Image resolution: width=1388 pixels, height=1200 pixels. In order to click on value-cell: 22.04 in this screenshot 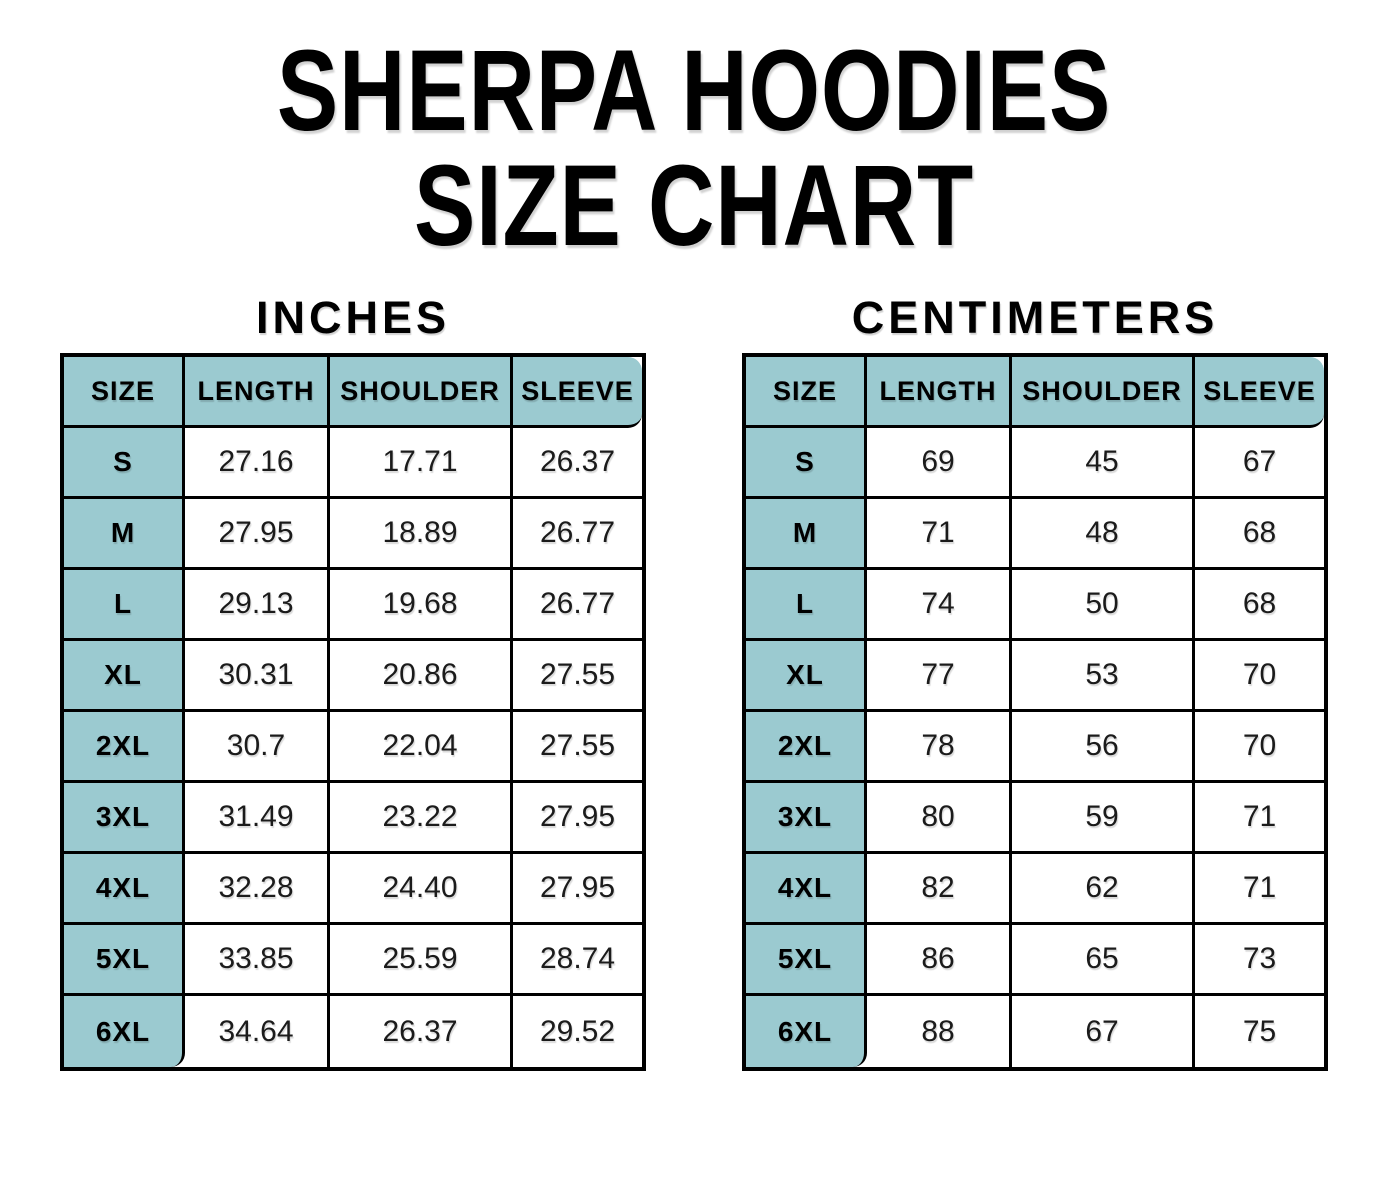, I will do `click(421, 747)`.